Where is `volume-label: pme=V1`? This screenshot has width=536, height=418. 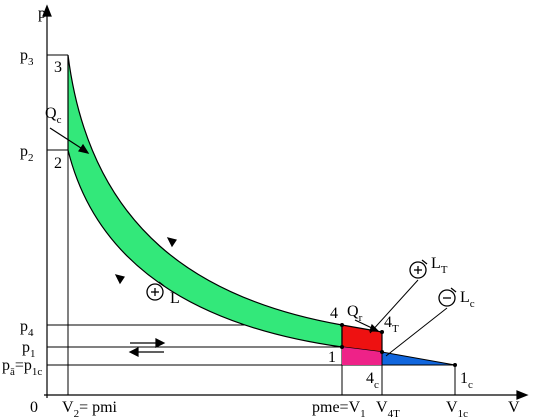 volume-label: pme=V1 is located at coordinates (339, 408).